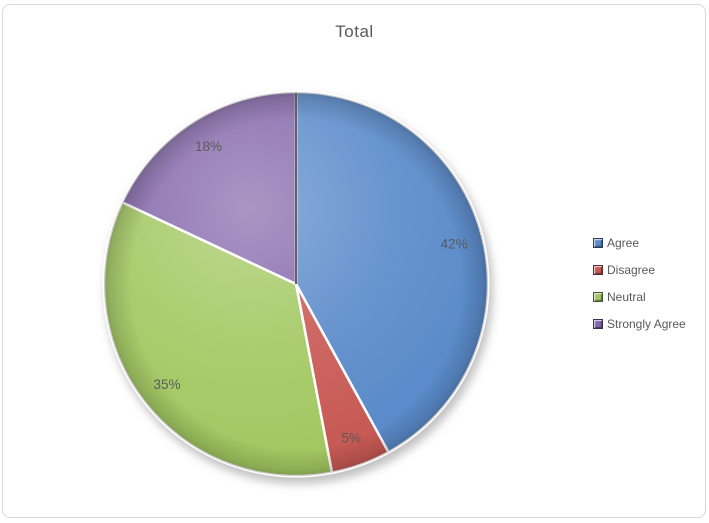 The width and height of the screenshot is (709, 523). Describe the element at coordinates (454, 243) in the screenshot. I see `pie-slice-label-agree: 42%` at that location.